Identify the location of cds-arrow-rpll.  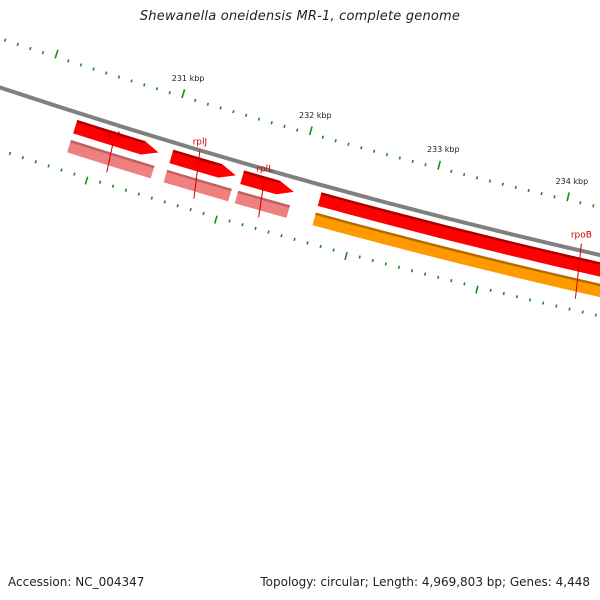
(267, 182).